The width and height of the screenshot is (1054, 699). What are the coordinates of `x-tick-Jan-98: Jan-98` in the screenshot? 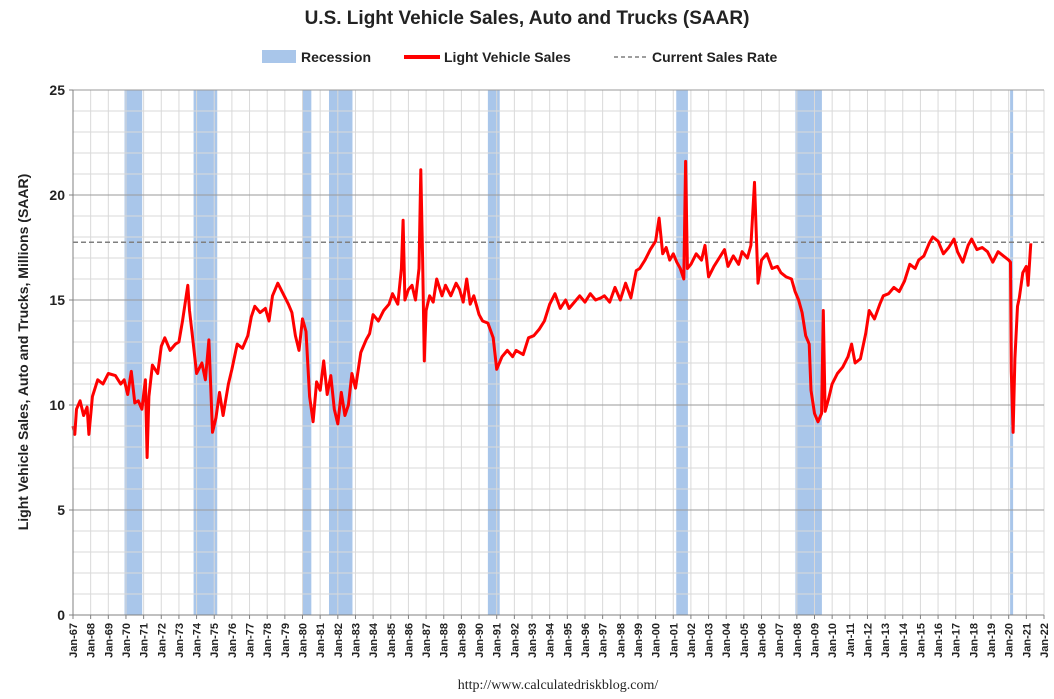 It's located at (621, 640).